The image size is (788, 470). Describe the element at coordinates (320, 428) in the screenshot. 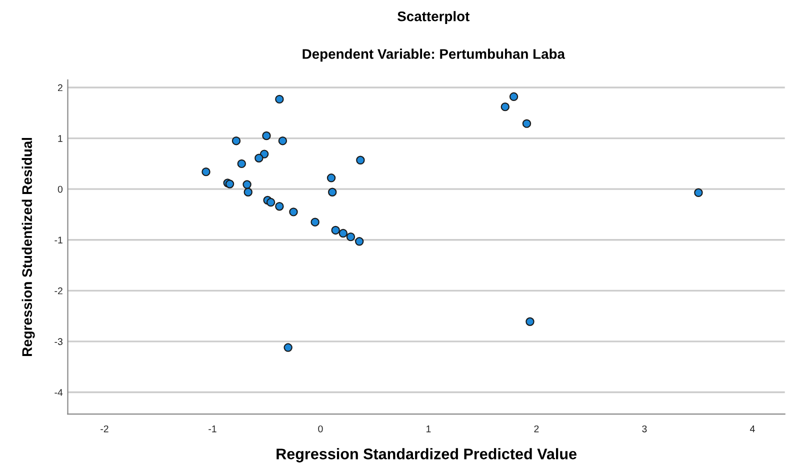

I see `x-tick-label: 0` at that location.